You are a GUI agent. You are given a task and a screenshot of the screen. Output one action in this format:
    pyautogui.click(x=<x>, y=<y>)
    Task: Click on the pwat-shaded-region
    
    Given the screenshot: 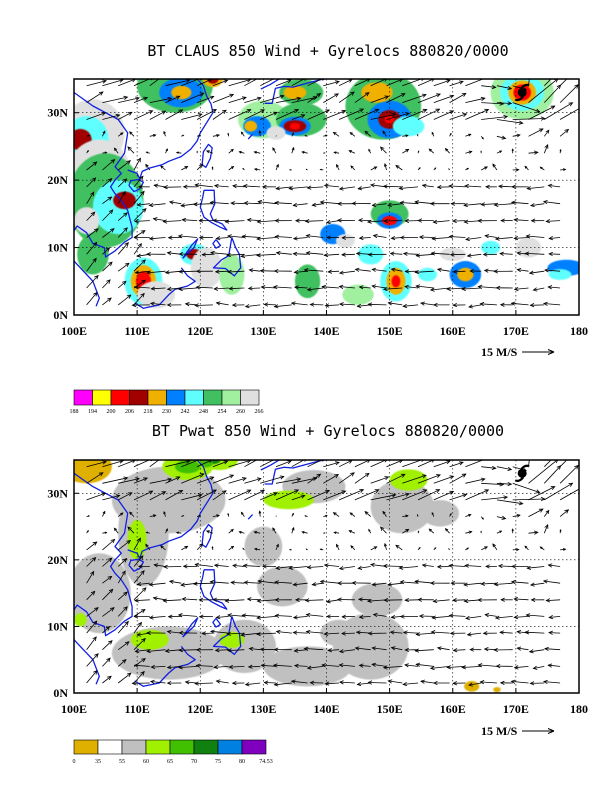 What is the action you would take?
    pyautogui.click(x=263, y=546)
    